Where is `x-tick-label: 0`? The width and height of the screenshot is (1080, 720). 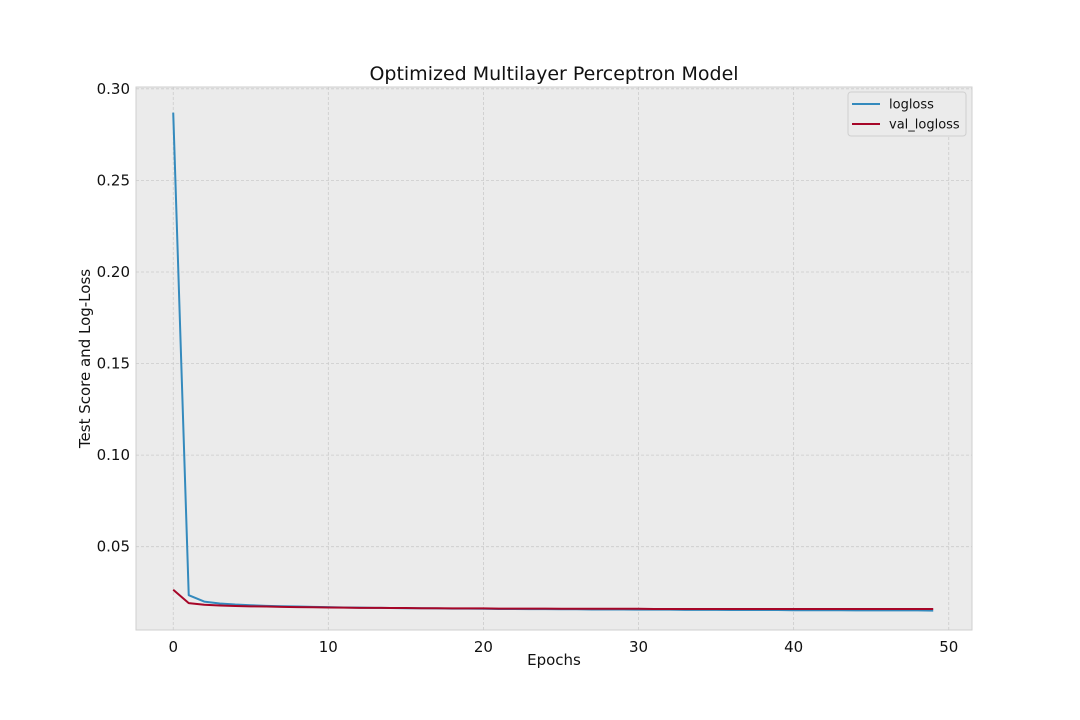
x-tick-label: 0 is located at coordinates (173, 647).